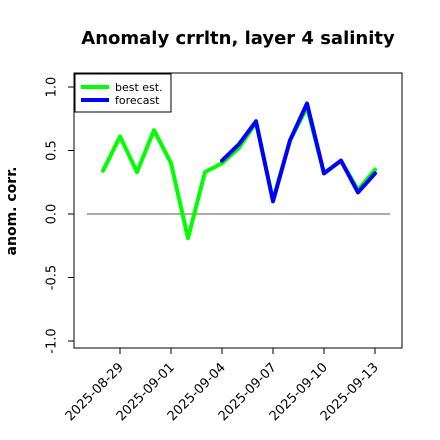 This screenshot has height=440, width=440. Describe the element at coordinates (12, 211) in the screenshot. I see `y-axis-label: anom. corr.` at that location.